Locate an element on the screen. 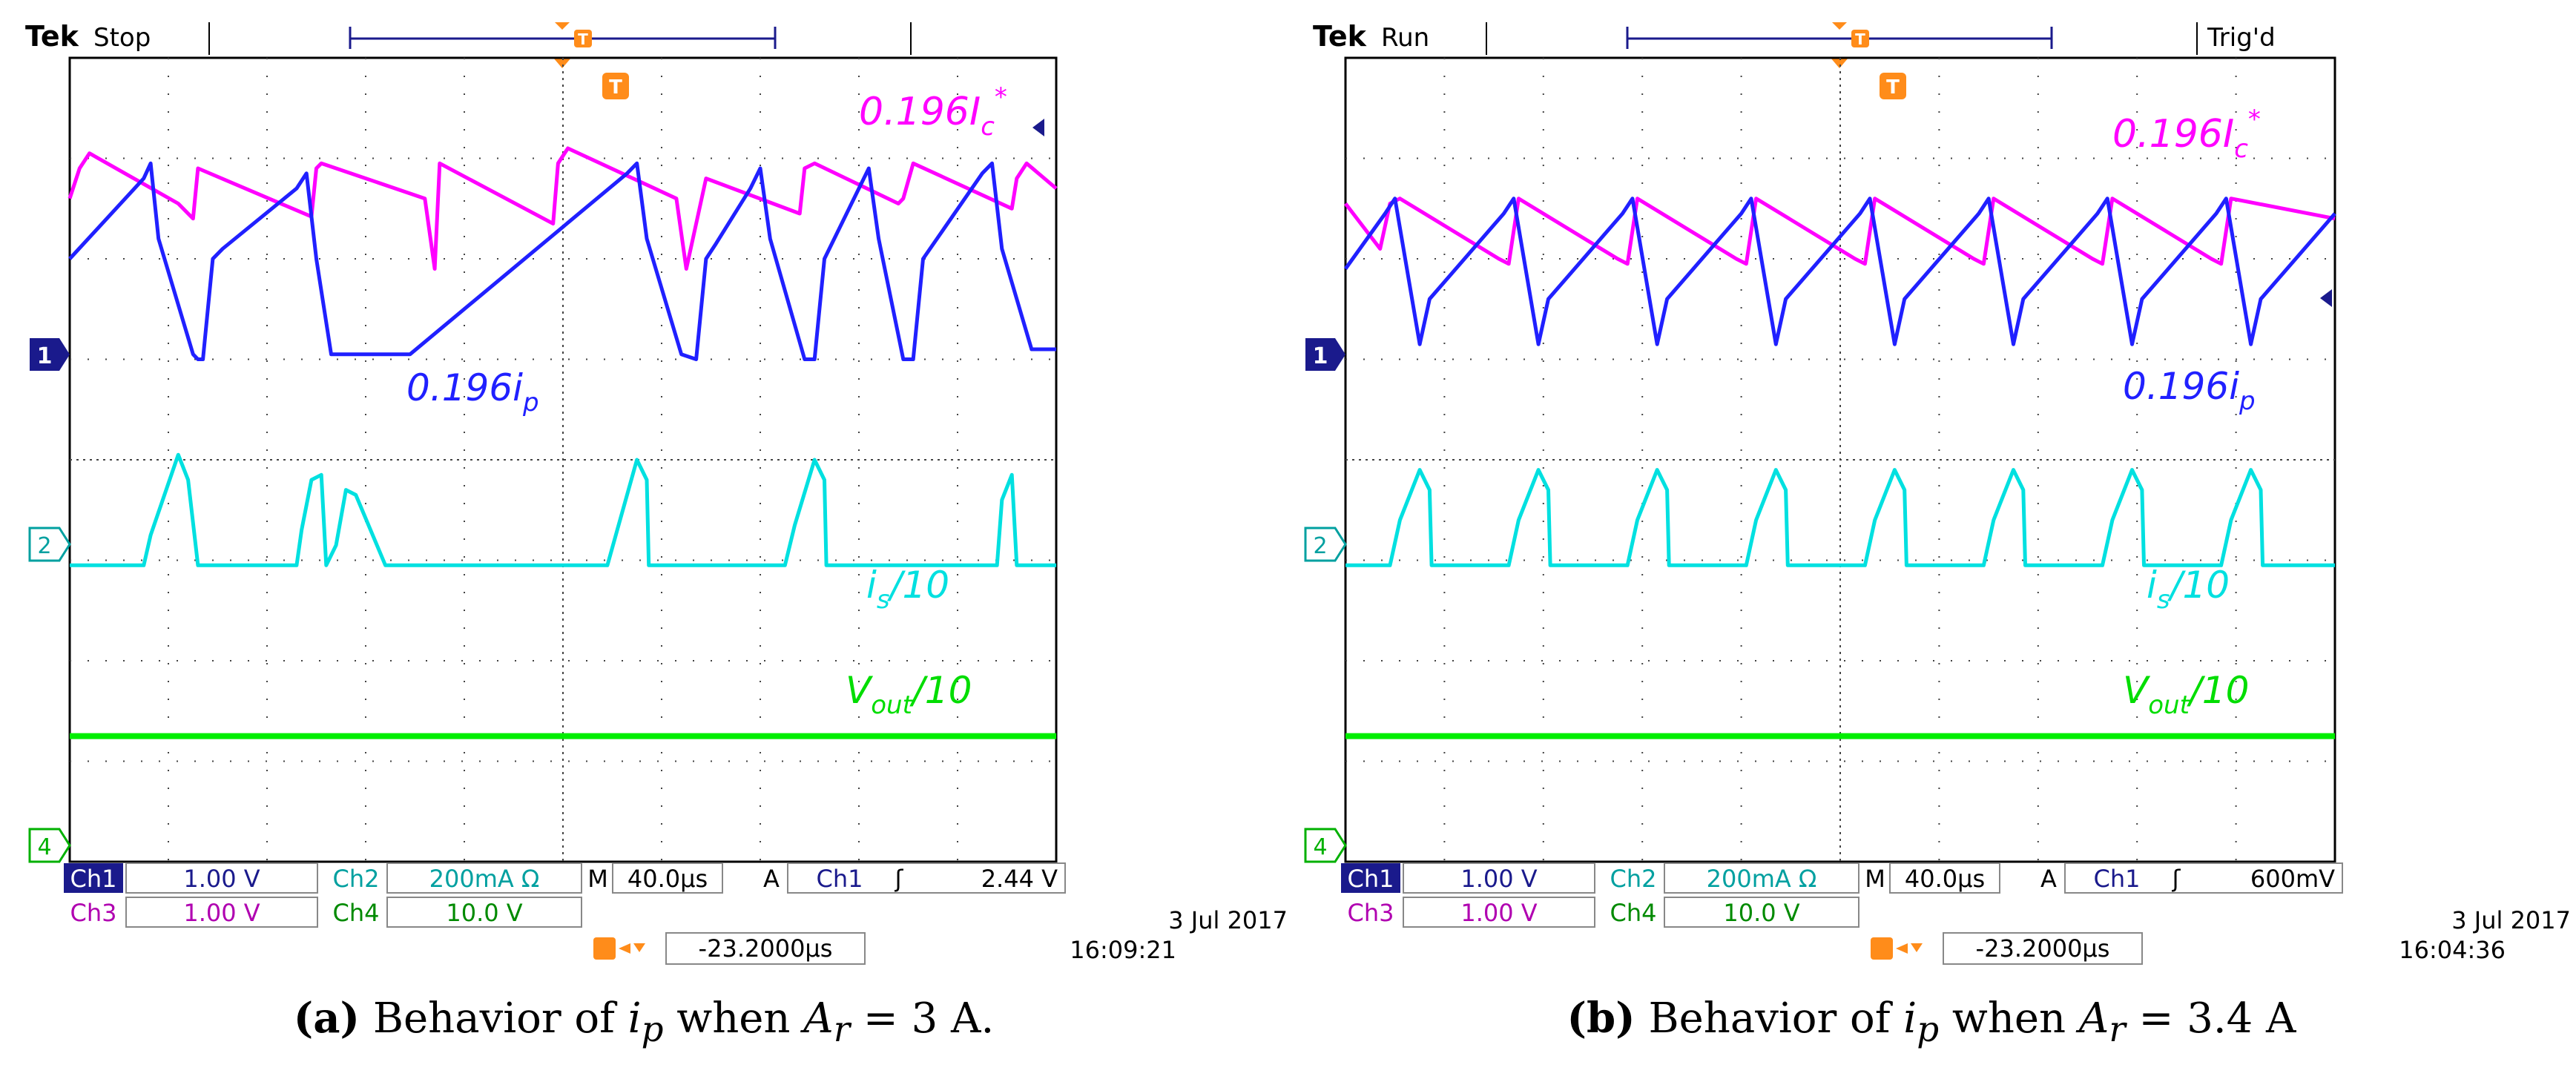 The height and width of the screenshot is (1079, 2576). trigger-marker-label: T is located at coordinates (615, 87).